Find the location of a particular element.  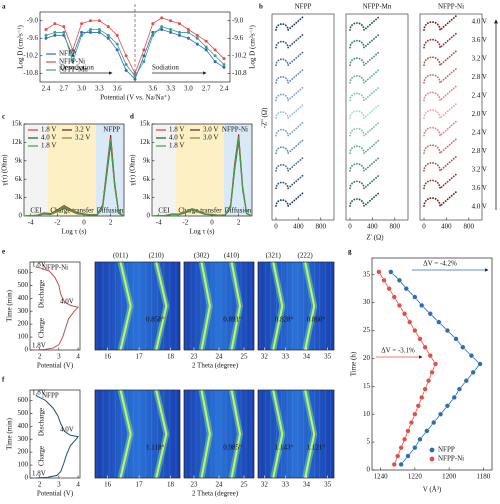

peak-label: (222) is located at coordinates (306, 256).